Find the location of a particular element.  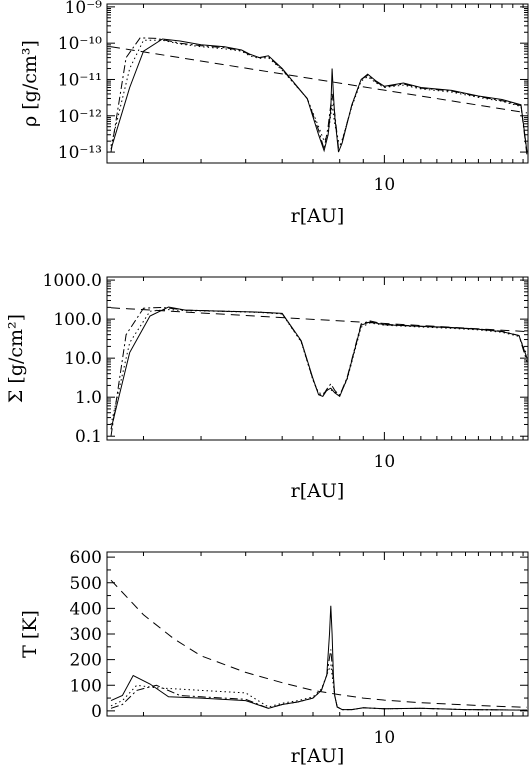

y-tick-label: 0.1 is located at coordinates (88, 437).